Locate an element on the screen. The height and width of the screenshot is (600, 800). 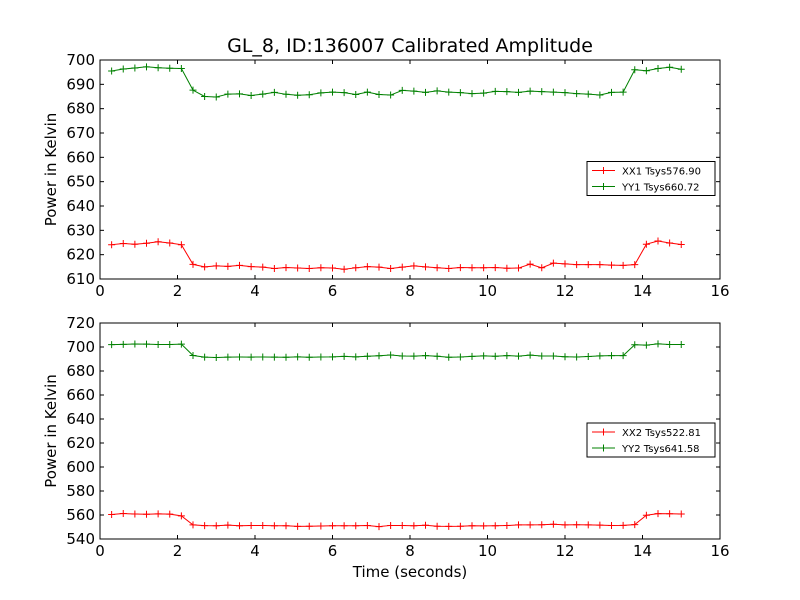
legend-label: XX1 Tsys576.90 is located at coordinates (661, 172).